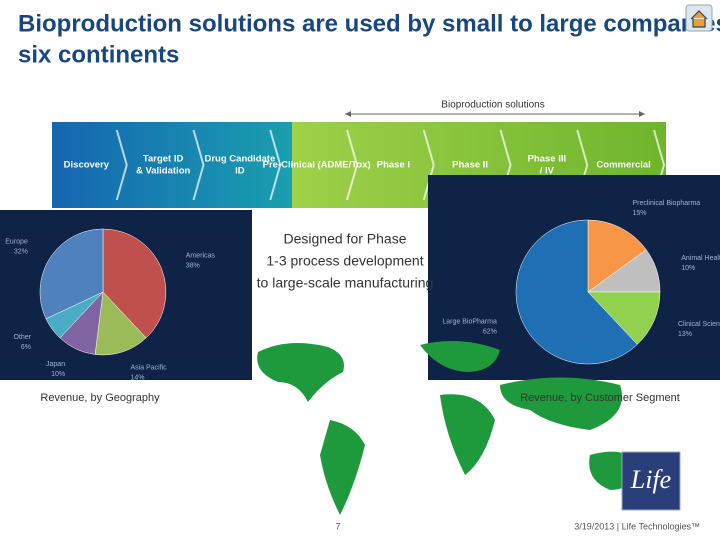 This screenshot has height=540, width=720. I want to click on stage-label: Phase I, so click(393, 165).